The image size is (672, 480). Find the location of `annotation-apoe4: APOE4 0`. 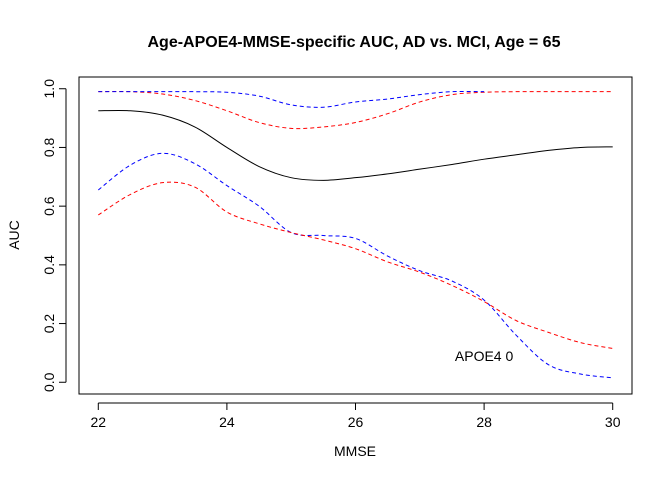

annotation-apoe4: APOE4 0 is located at coordinates (484, 356).